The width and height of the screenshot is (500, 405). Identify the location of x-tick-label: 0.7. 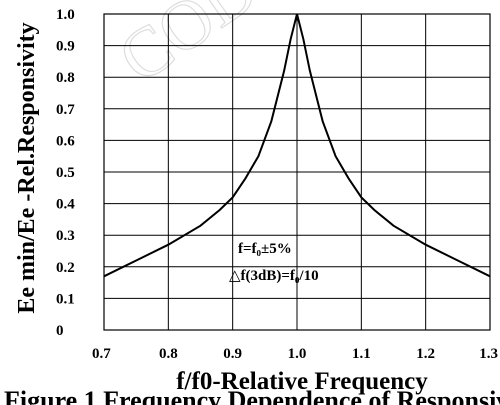
(101, 354).